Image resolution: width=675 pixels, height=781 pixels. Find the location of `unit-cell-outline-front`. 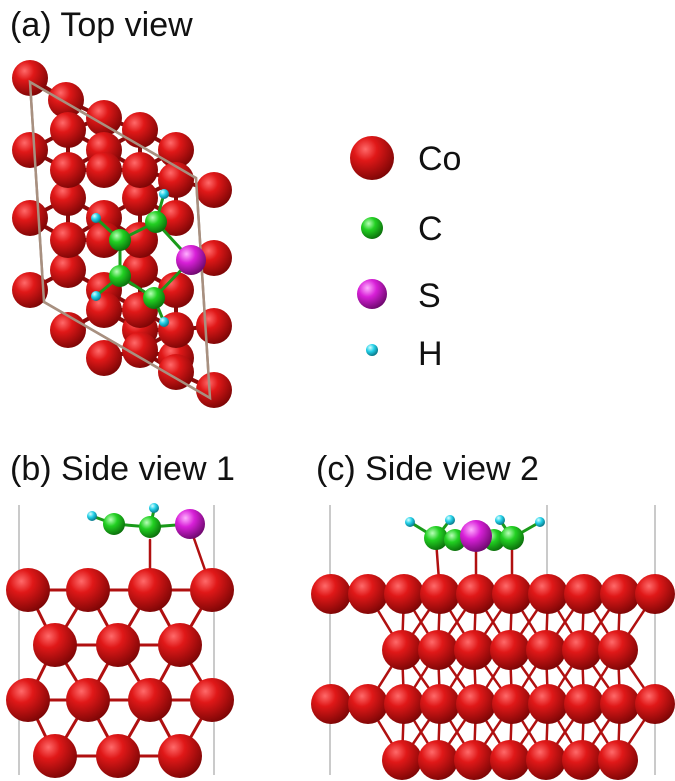

unit-cell-outline-front is located at coordinates (120, 240).